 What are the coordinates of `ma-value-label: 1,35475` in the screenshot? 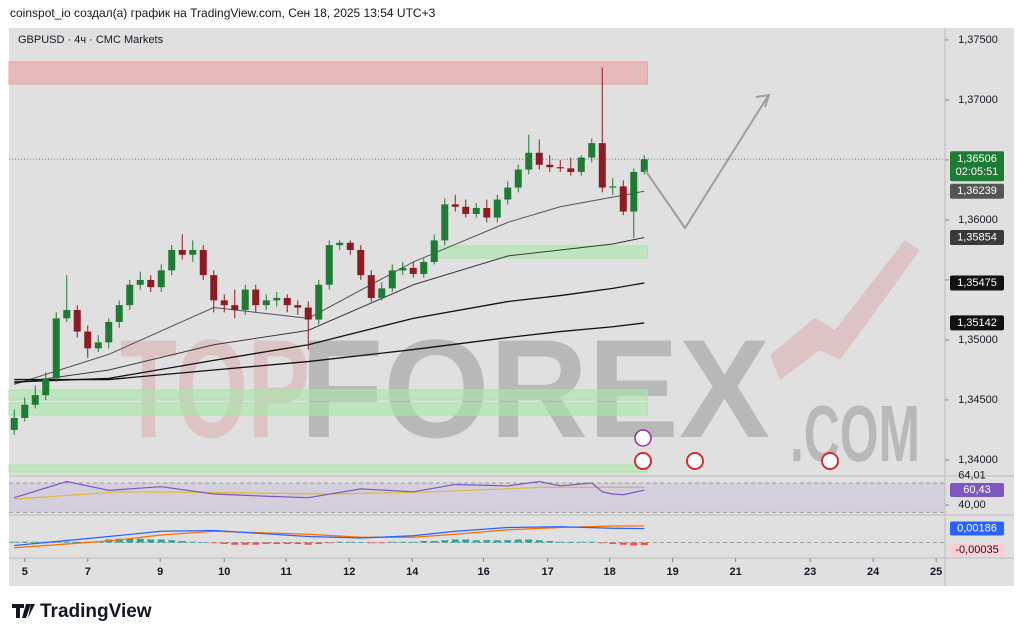 It's located at (977, 283).